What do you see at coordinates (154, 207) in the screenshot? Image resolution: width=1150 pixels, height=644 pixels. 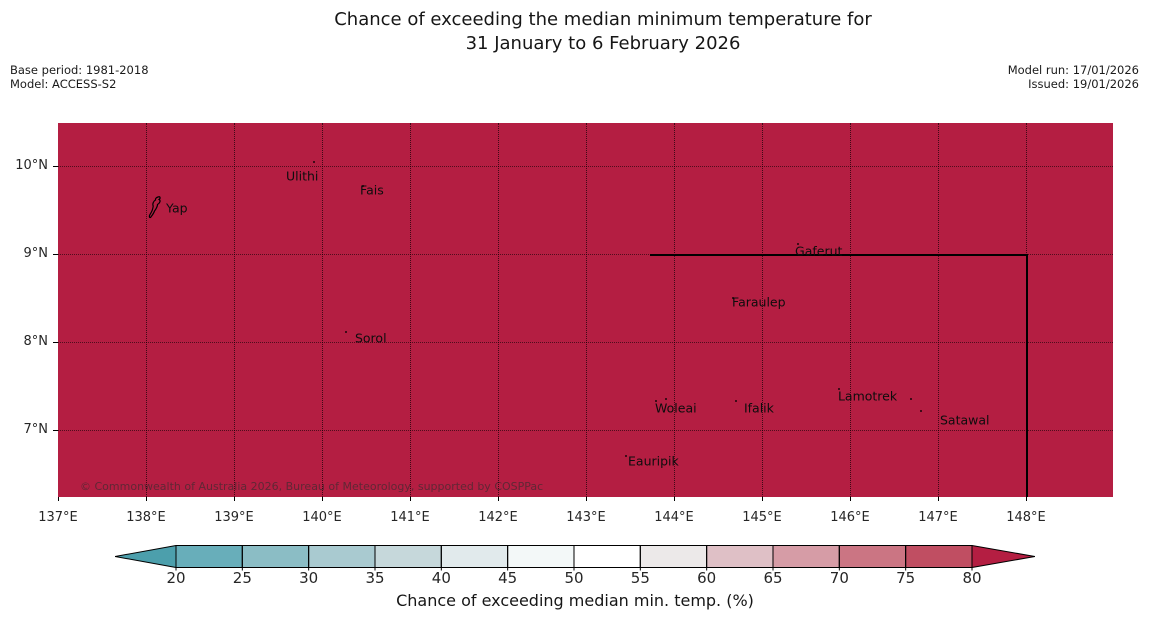 I see `yap-island-icon` at bounding box center [154, 207].